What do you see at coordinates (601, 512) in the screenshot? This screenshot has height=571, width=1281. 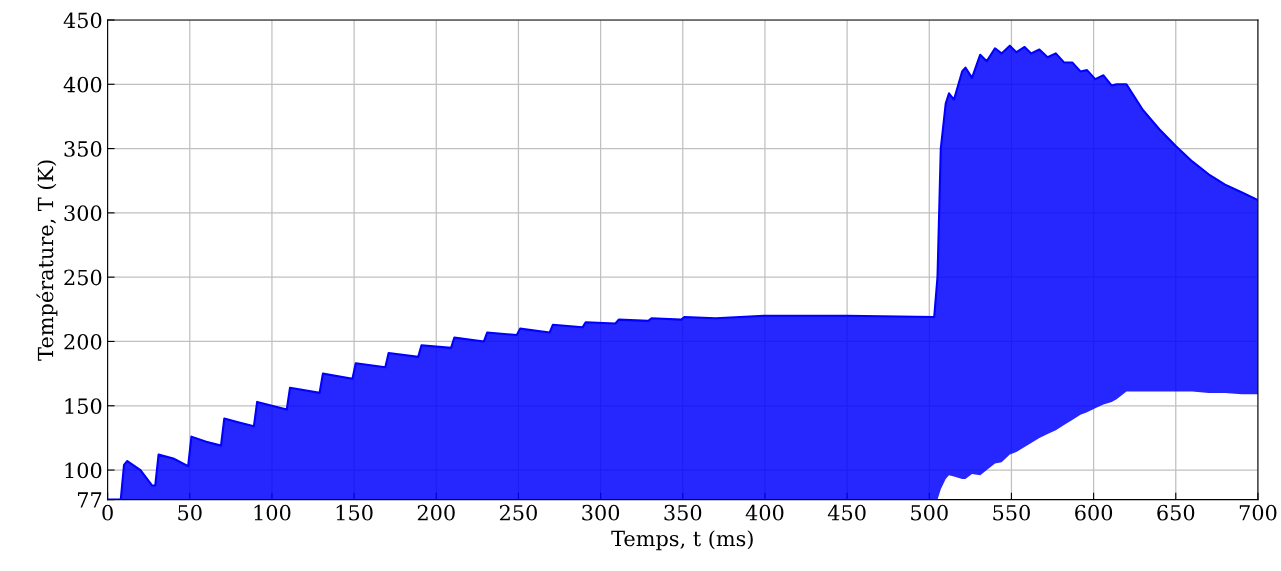 I see `x-tick-label: 300` at bounding box center [601, 512].